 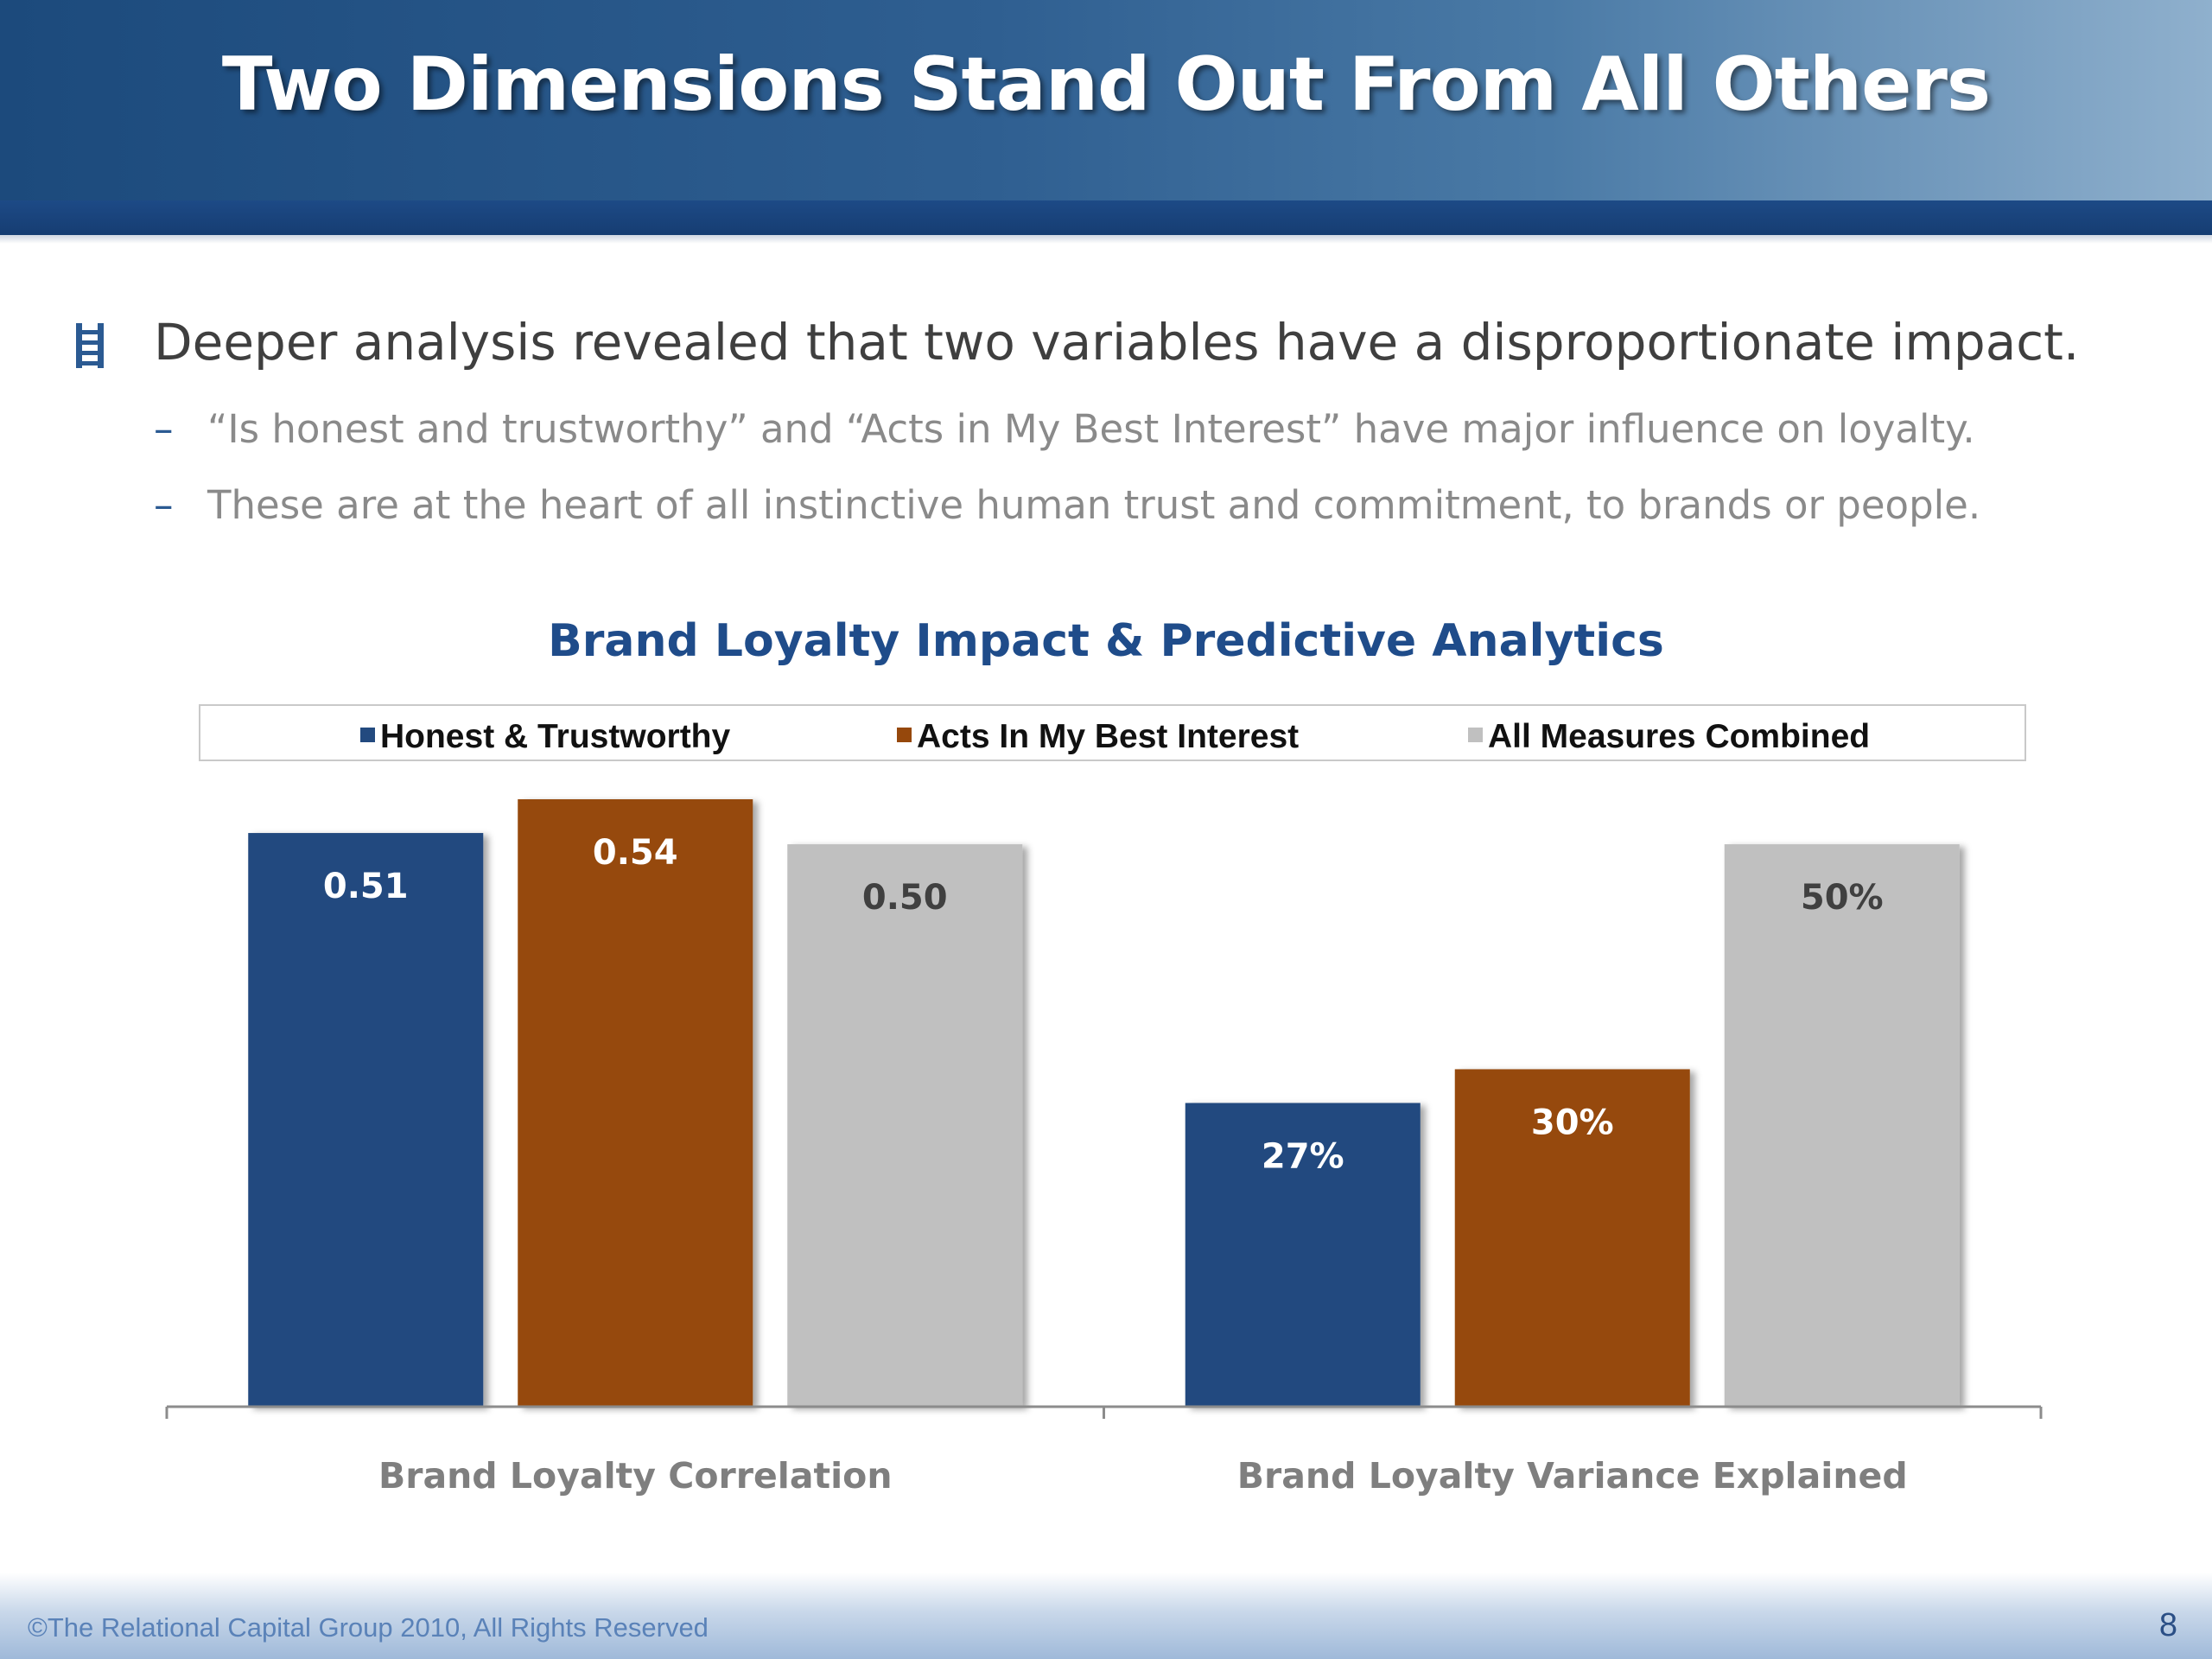 What do you see at coordinates (90, 345) in the screenshot?
I see `ladder-icon` at bounding box center [90, 345].